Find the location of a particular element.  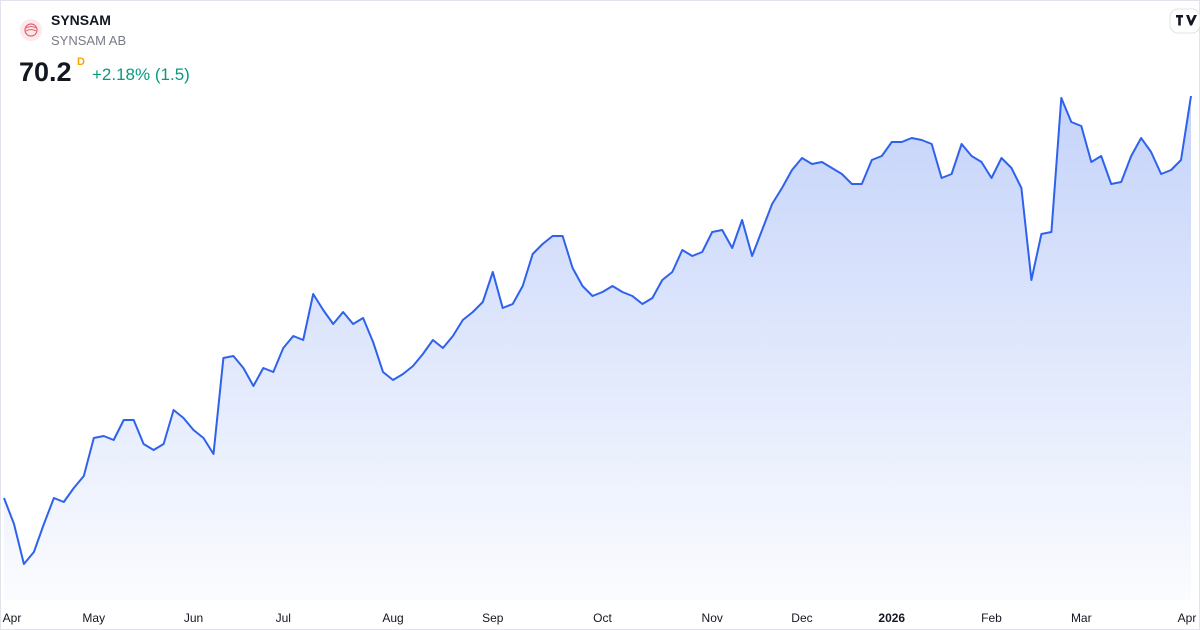

price-change: +2.18% (1.5) is located at coordinates (141, 74).